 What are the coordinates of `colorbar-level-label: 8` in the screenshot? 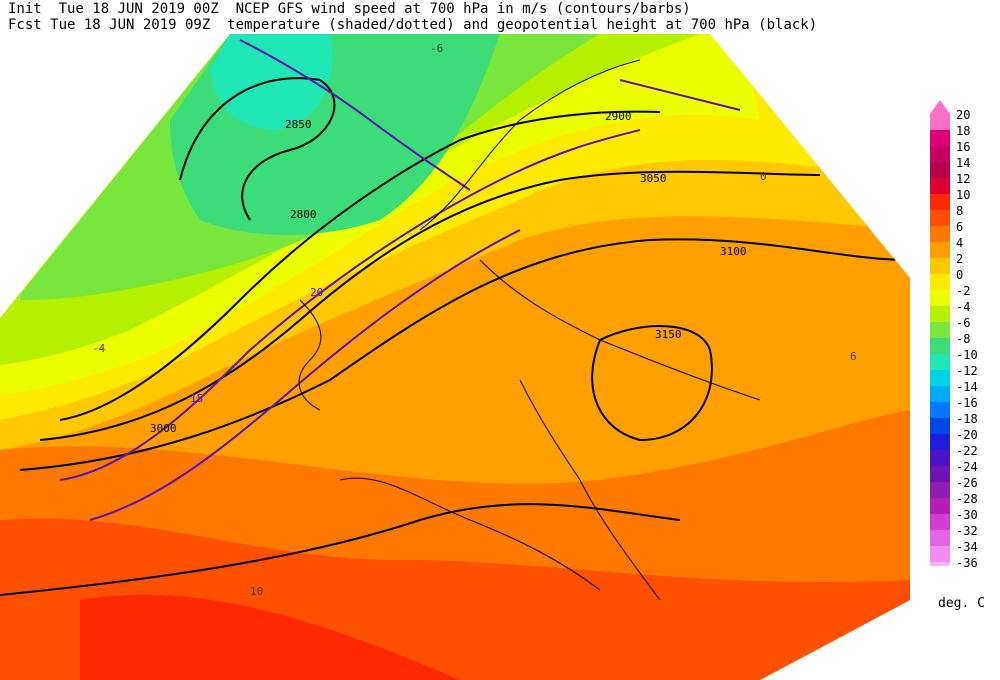 It's located at (960, 211).